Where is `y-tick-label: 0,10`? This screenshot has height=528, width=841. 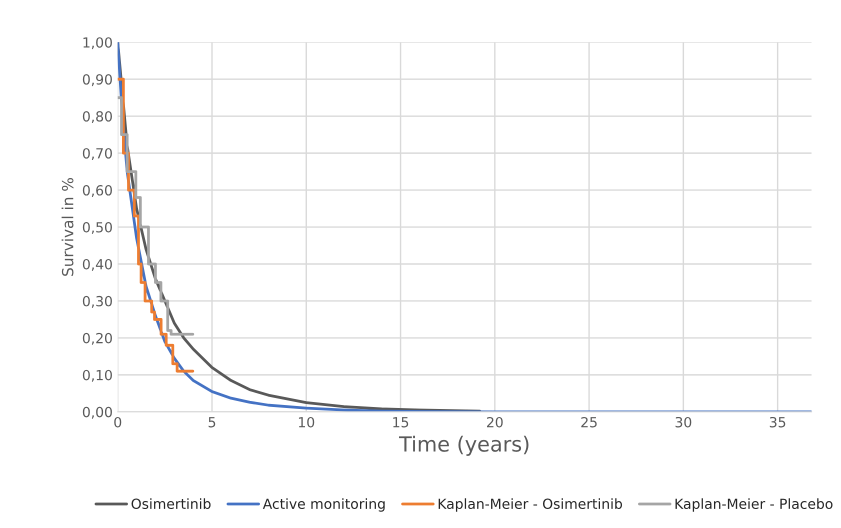 y-tick-label: 0,10 is located at coordinates (97, 376).